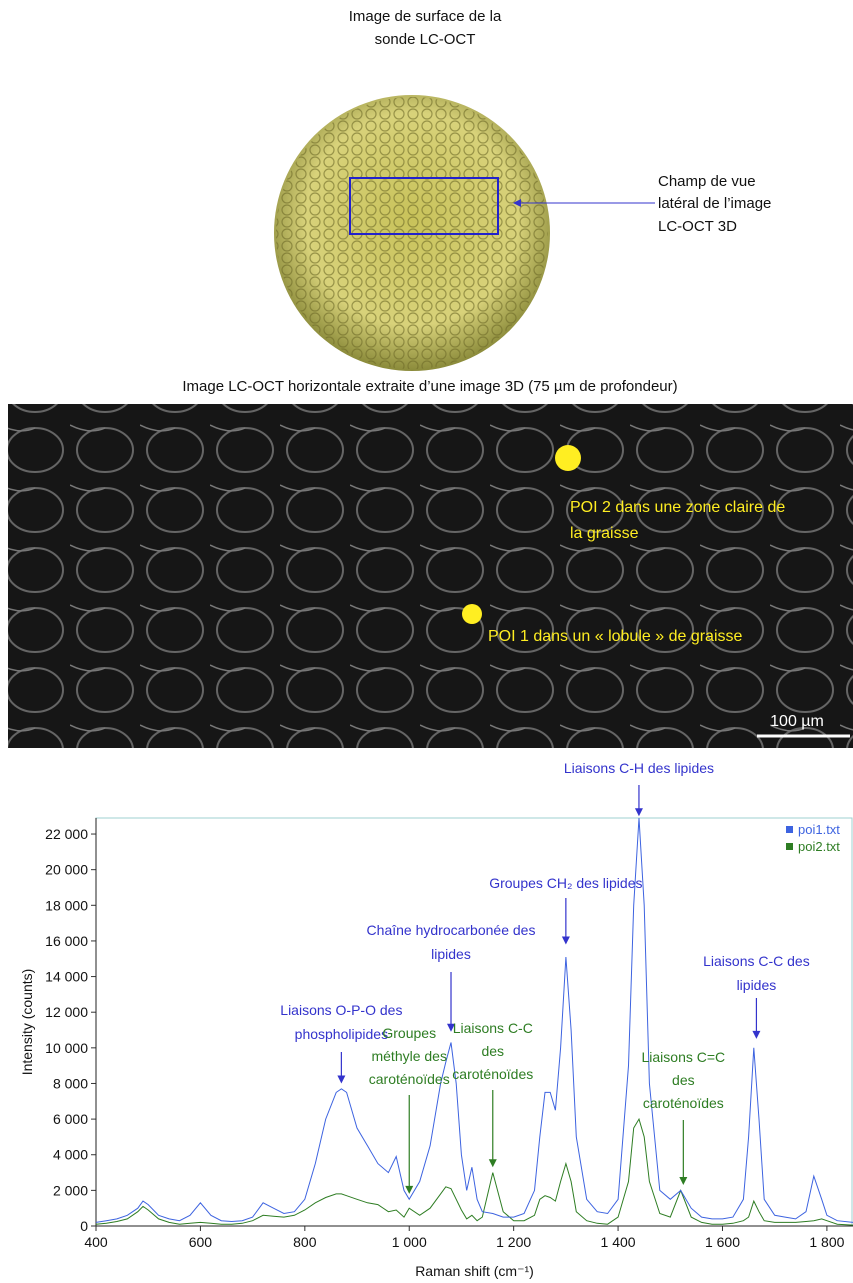 Image resolution: width=853 pixels, height=1283 pixels. What do you see at coordinates (797, 721) in the screenshot?
I see `scale-label: 100 µm` at bounding box center [797, 721].